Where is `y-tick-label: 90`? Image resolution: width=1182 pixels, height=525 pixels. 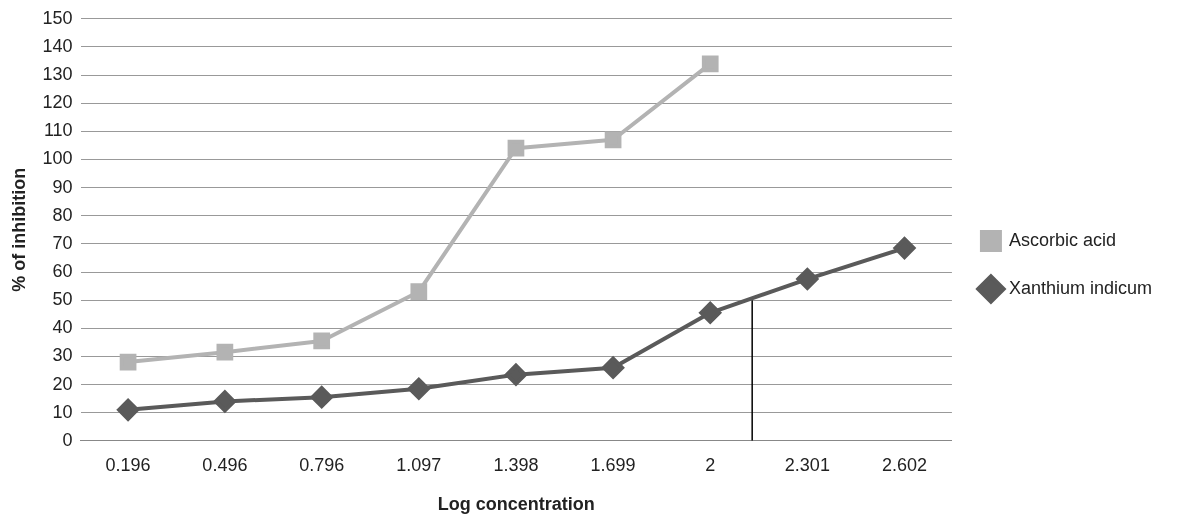
y-tick-label: 90 is located at coordinates (62, 186).